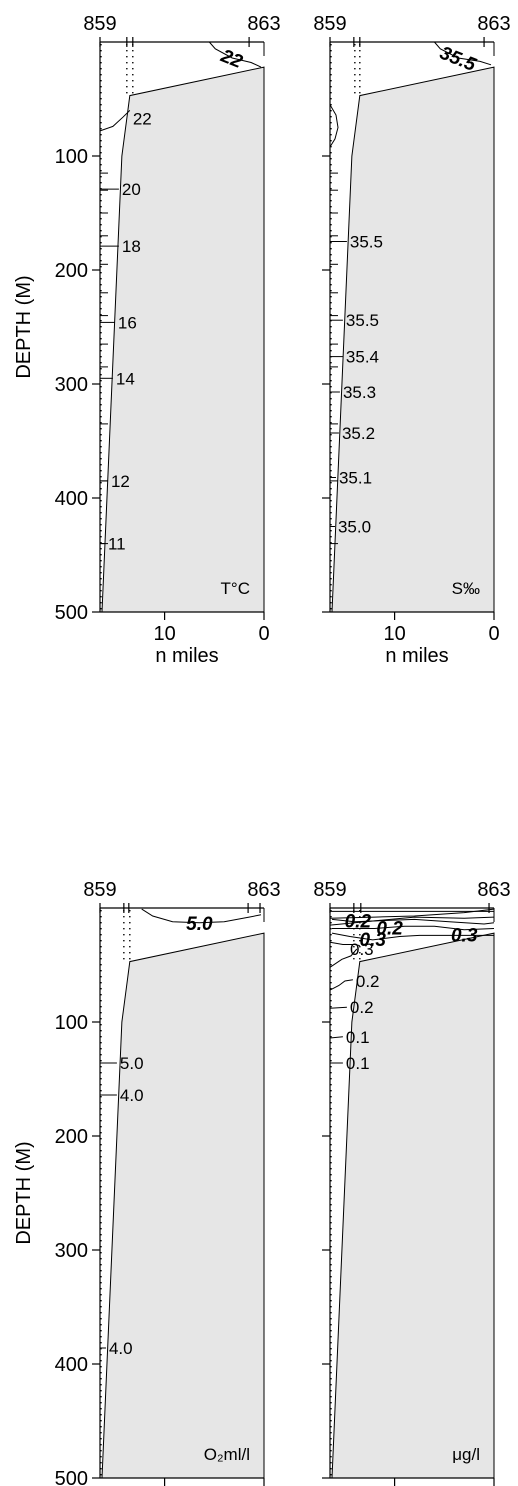  Describe the element at coordinates (231, 59) in the screenshot. I see `surface-contour-label: 22` at that location.